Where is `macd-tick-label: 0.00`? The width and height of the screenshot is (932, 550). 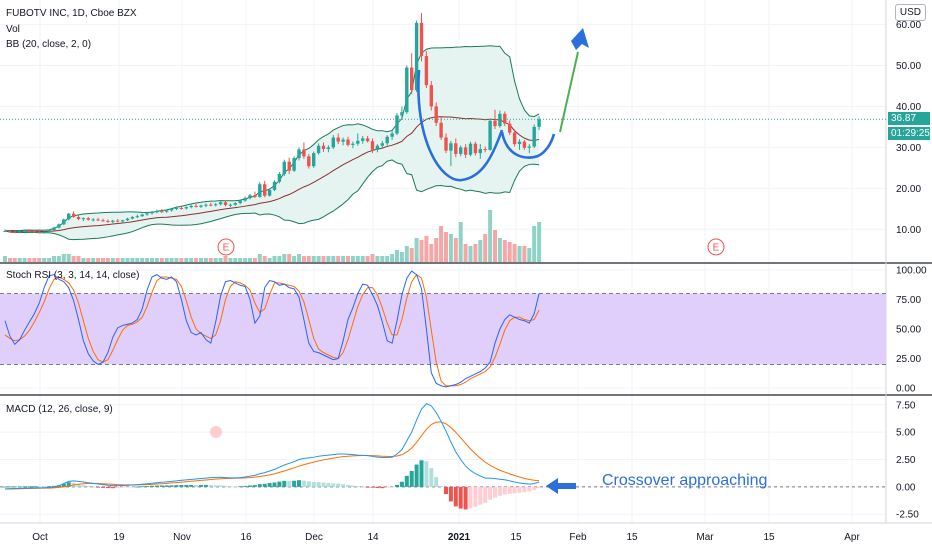 macd-tick-label: 0.00 is located at coordinates (906, 487).